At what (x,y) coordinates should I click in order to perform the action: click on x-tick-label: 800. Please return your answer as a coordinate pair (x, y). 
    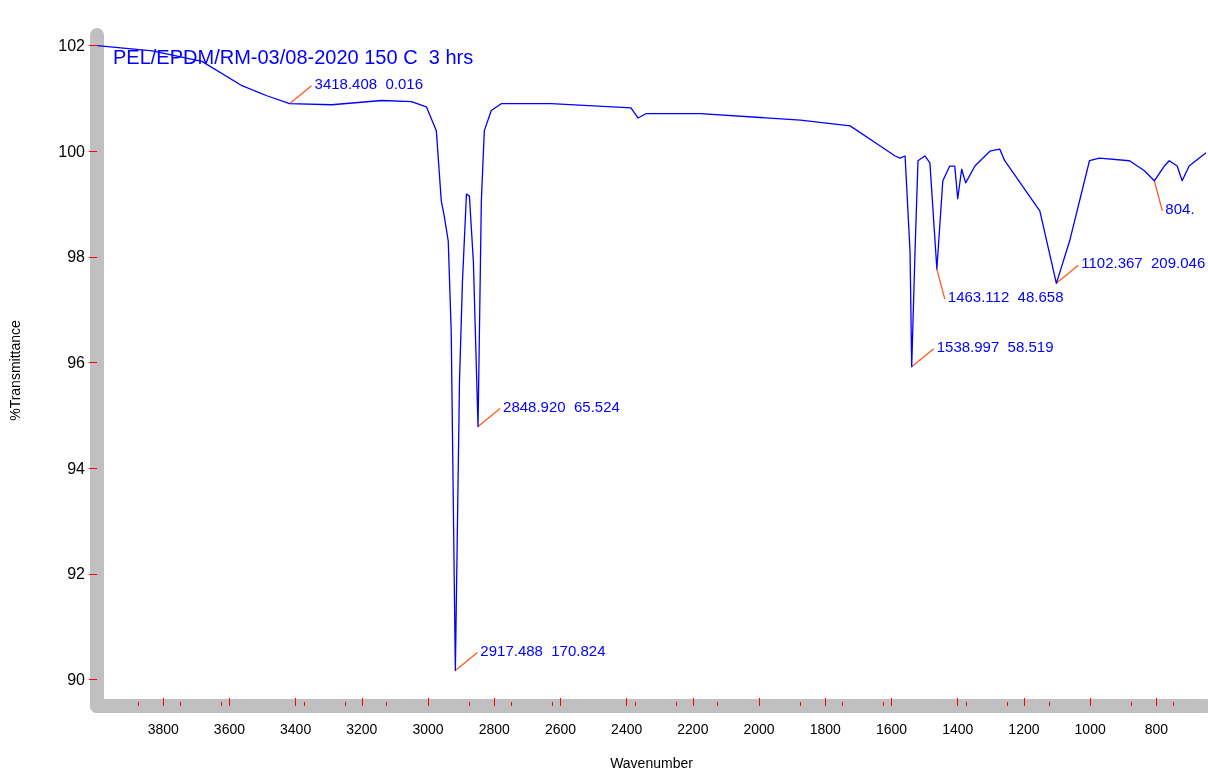
    Looking at the image, I should click on (1156, 729).